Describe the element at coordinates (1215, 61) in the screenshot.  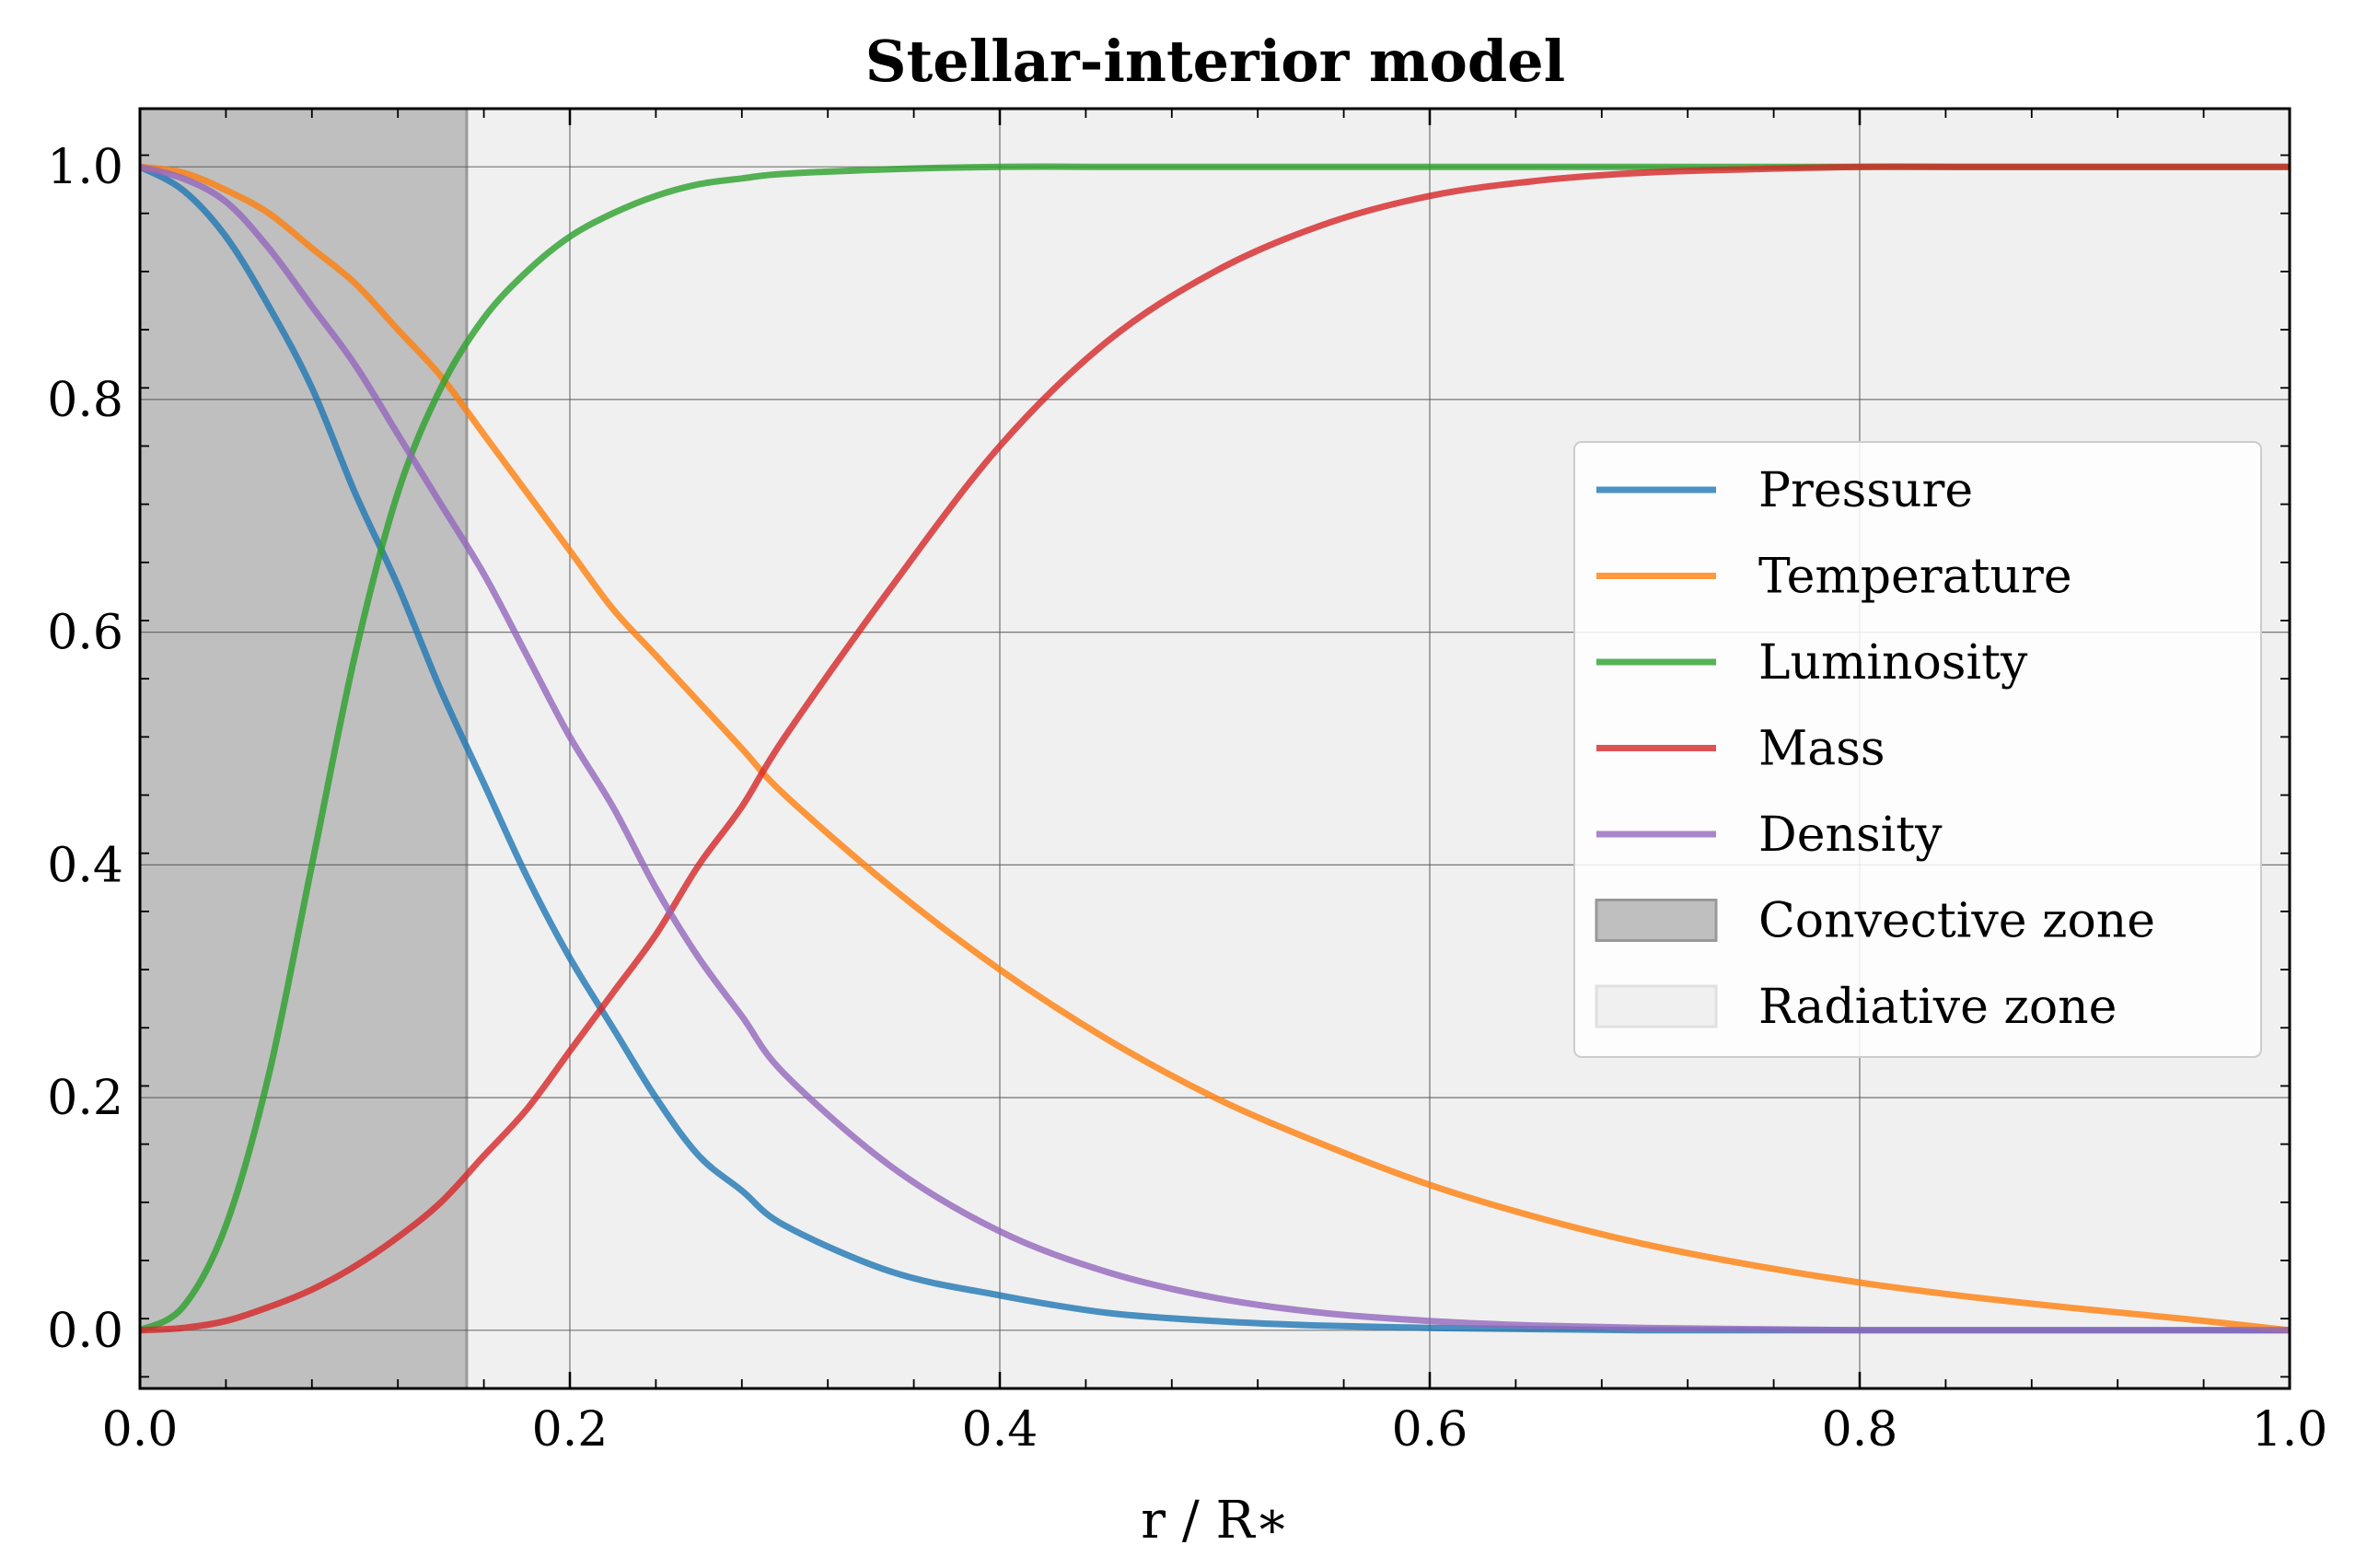
I see `chart-title: Stellar-interior model` at that location.